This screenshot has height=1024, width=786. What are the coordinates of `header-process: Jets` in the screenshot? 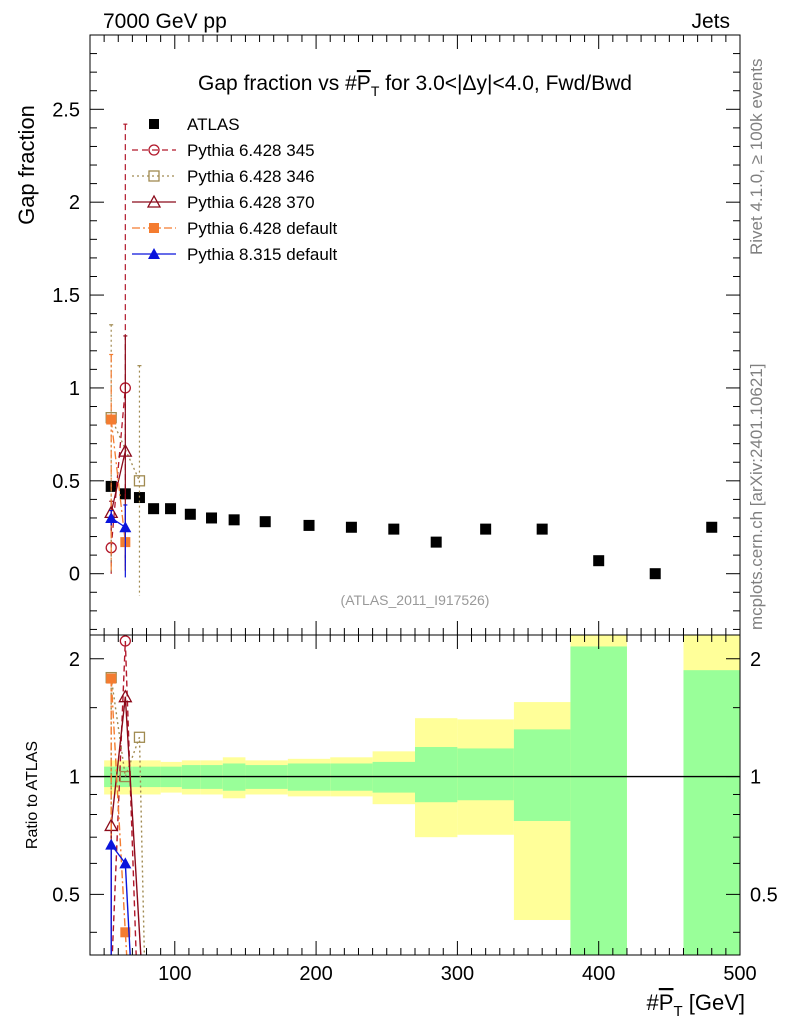 It's located at (710, 21).